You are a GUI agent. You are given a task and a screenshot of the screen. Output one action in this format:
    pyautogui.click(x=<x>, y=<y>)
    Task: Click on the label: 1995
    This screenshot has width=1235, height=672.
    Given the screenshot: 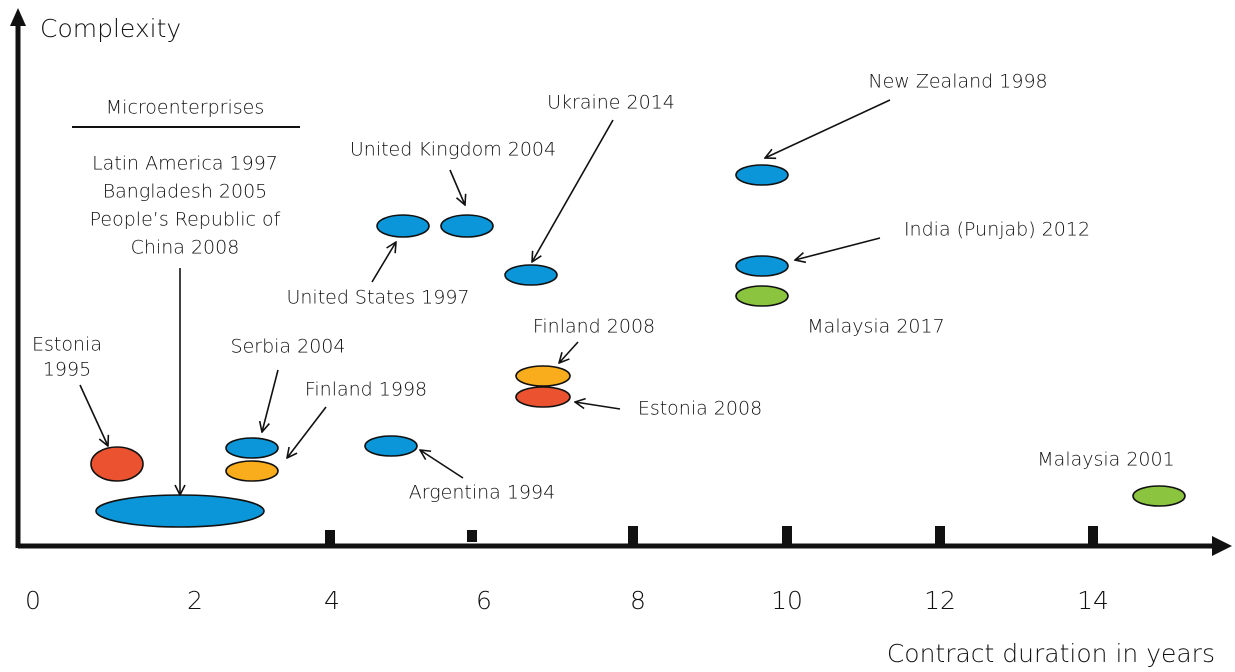 What is the action you would take?
    pyautogui.click(x=67, y=370)
    